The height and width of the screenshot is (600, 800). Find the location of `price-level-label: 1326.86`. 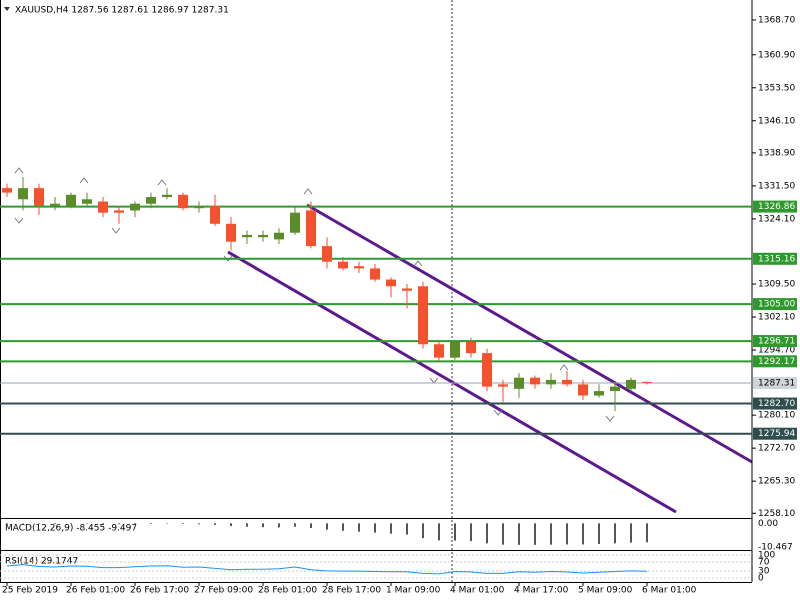

price-level-label: 1326.86 is located at coordinates (776, 207).